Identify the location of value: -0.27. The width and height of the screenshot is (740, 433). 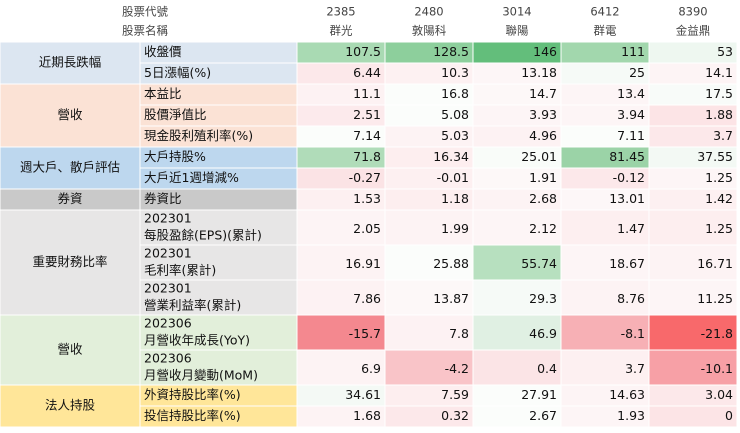
(365, 177).